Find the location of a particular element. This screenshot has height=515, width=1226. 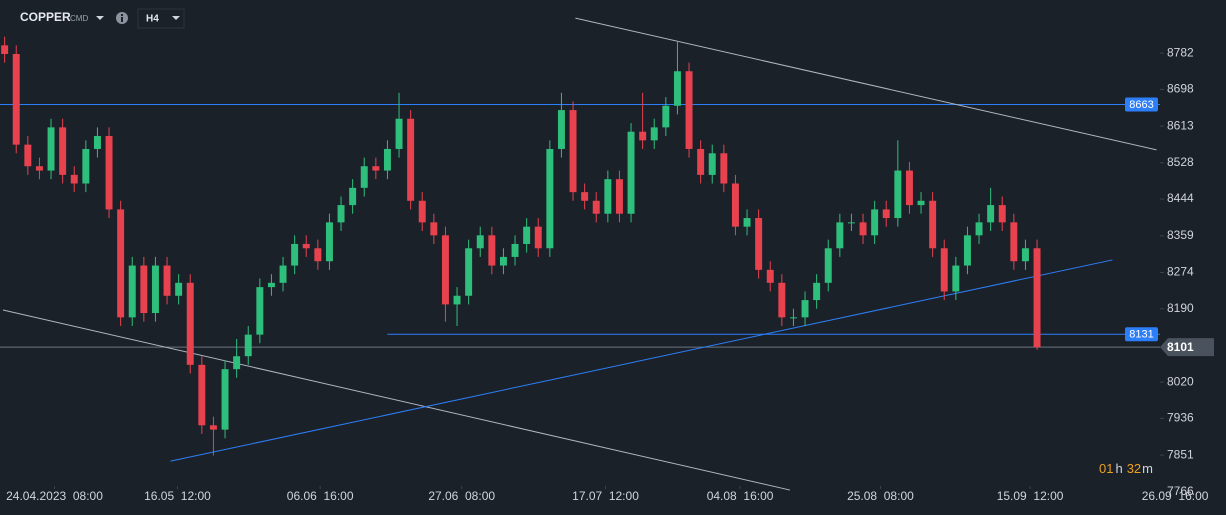

timeframe-box is located at coordinates (161, 18).